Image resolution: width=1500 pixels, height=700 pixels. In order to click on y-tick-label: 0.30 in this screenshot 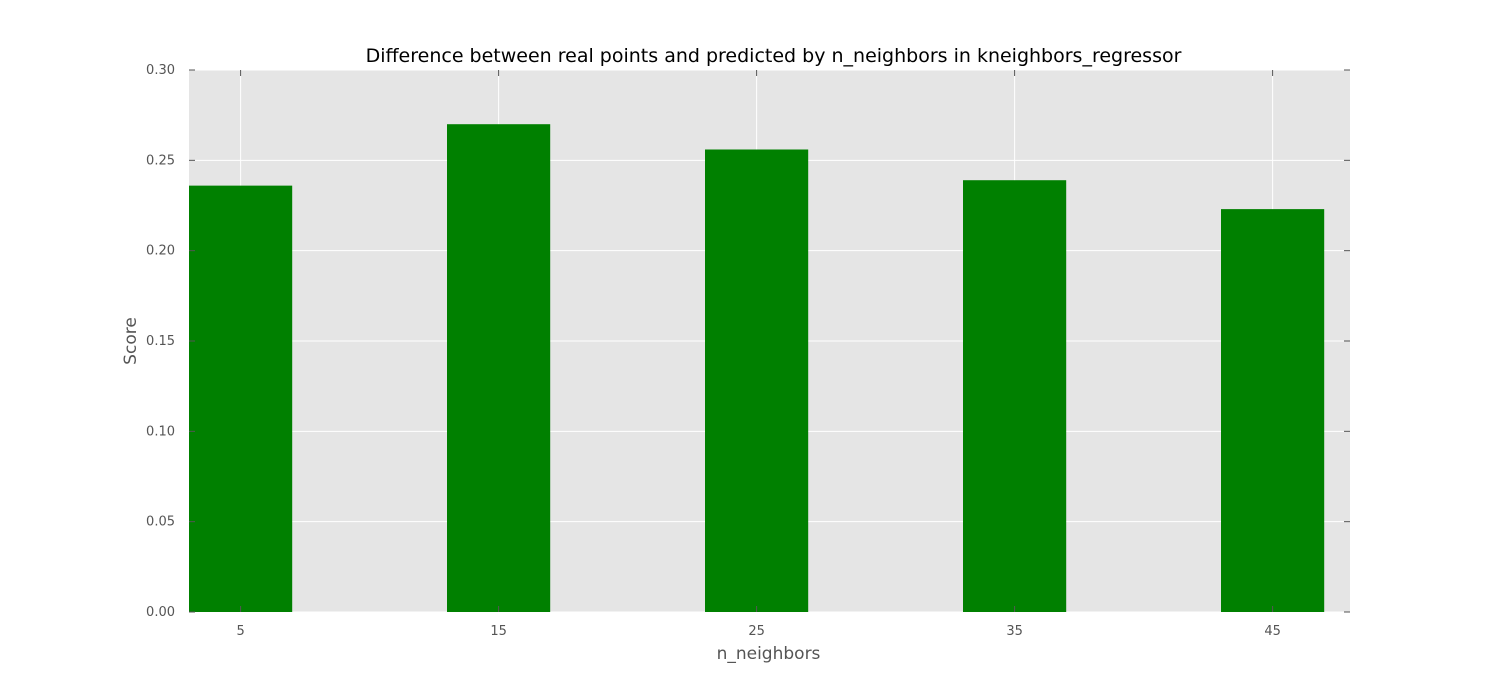, I will do `click(160, 70)`.